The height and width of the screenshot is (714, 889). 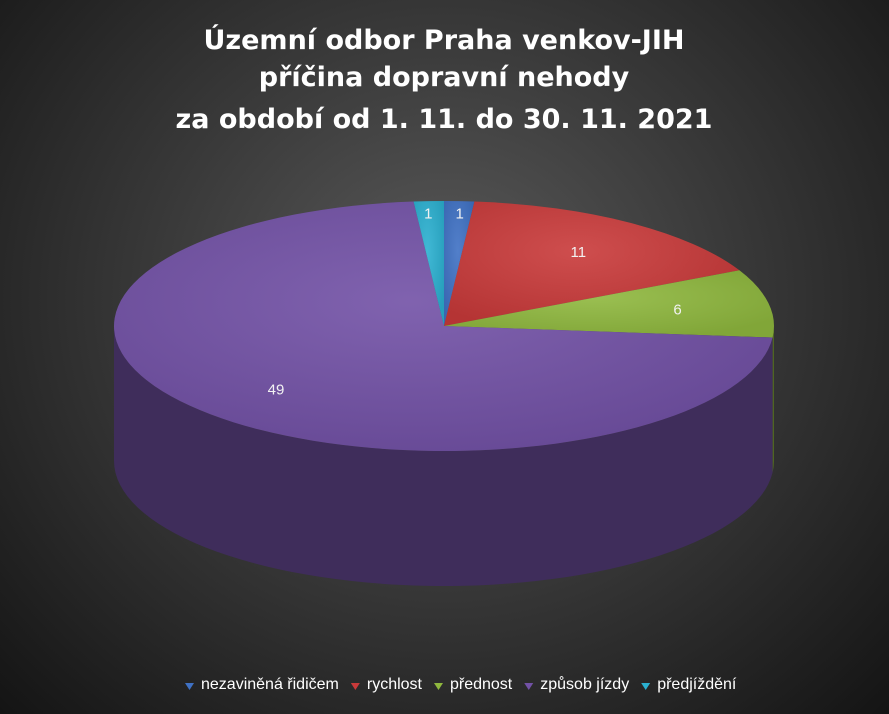 What do you see at coordinates (395, 684) in the screenshot?
I see `legend-label-rychlost: rychlost` at bounding box center [395, 684].